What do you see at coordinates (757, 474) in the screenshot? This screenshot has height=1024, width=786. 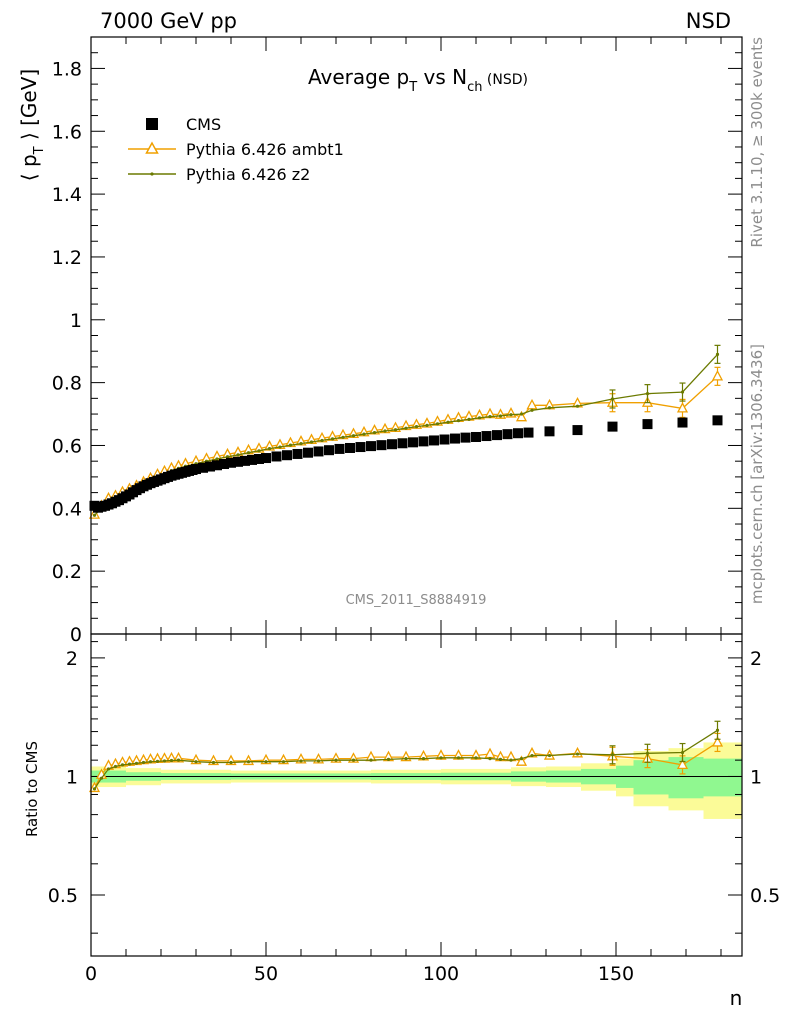 I see `side-text-mcplots: mcplots.cern.ch [arXiv:1306.3436]` at bounding box center [757, 474].